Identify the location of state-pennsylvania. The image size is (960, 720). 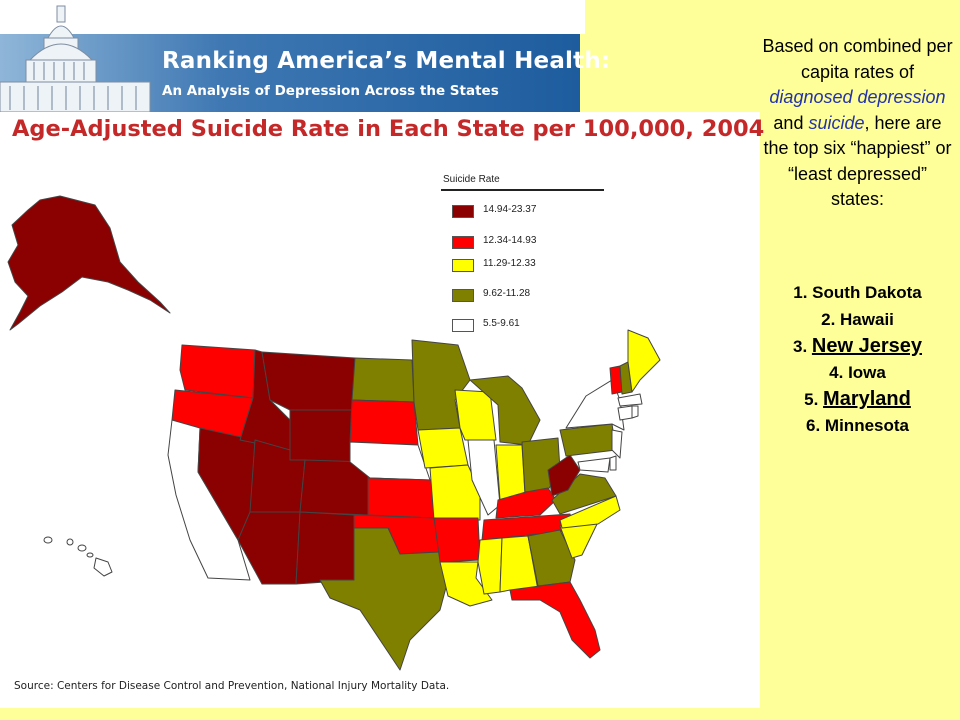
(588, 440).